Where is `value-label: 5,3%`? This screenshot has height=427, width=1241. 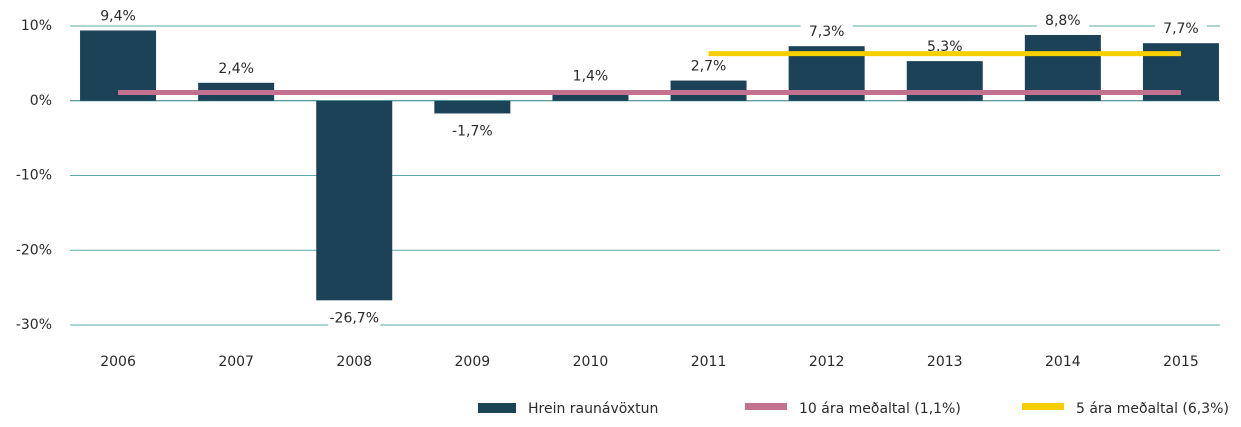
value-label: 5,3% is located at coordinates (945, 47).